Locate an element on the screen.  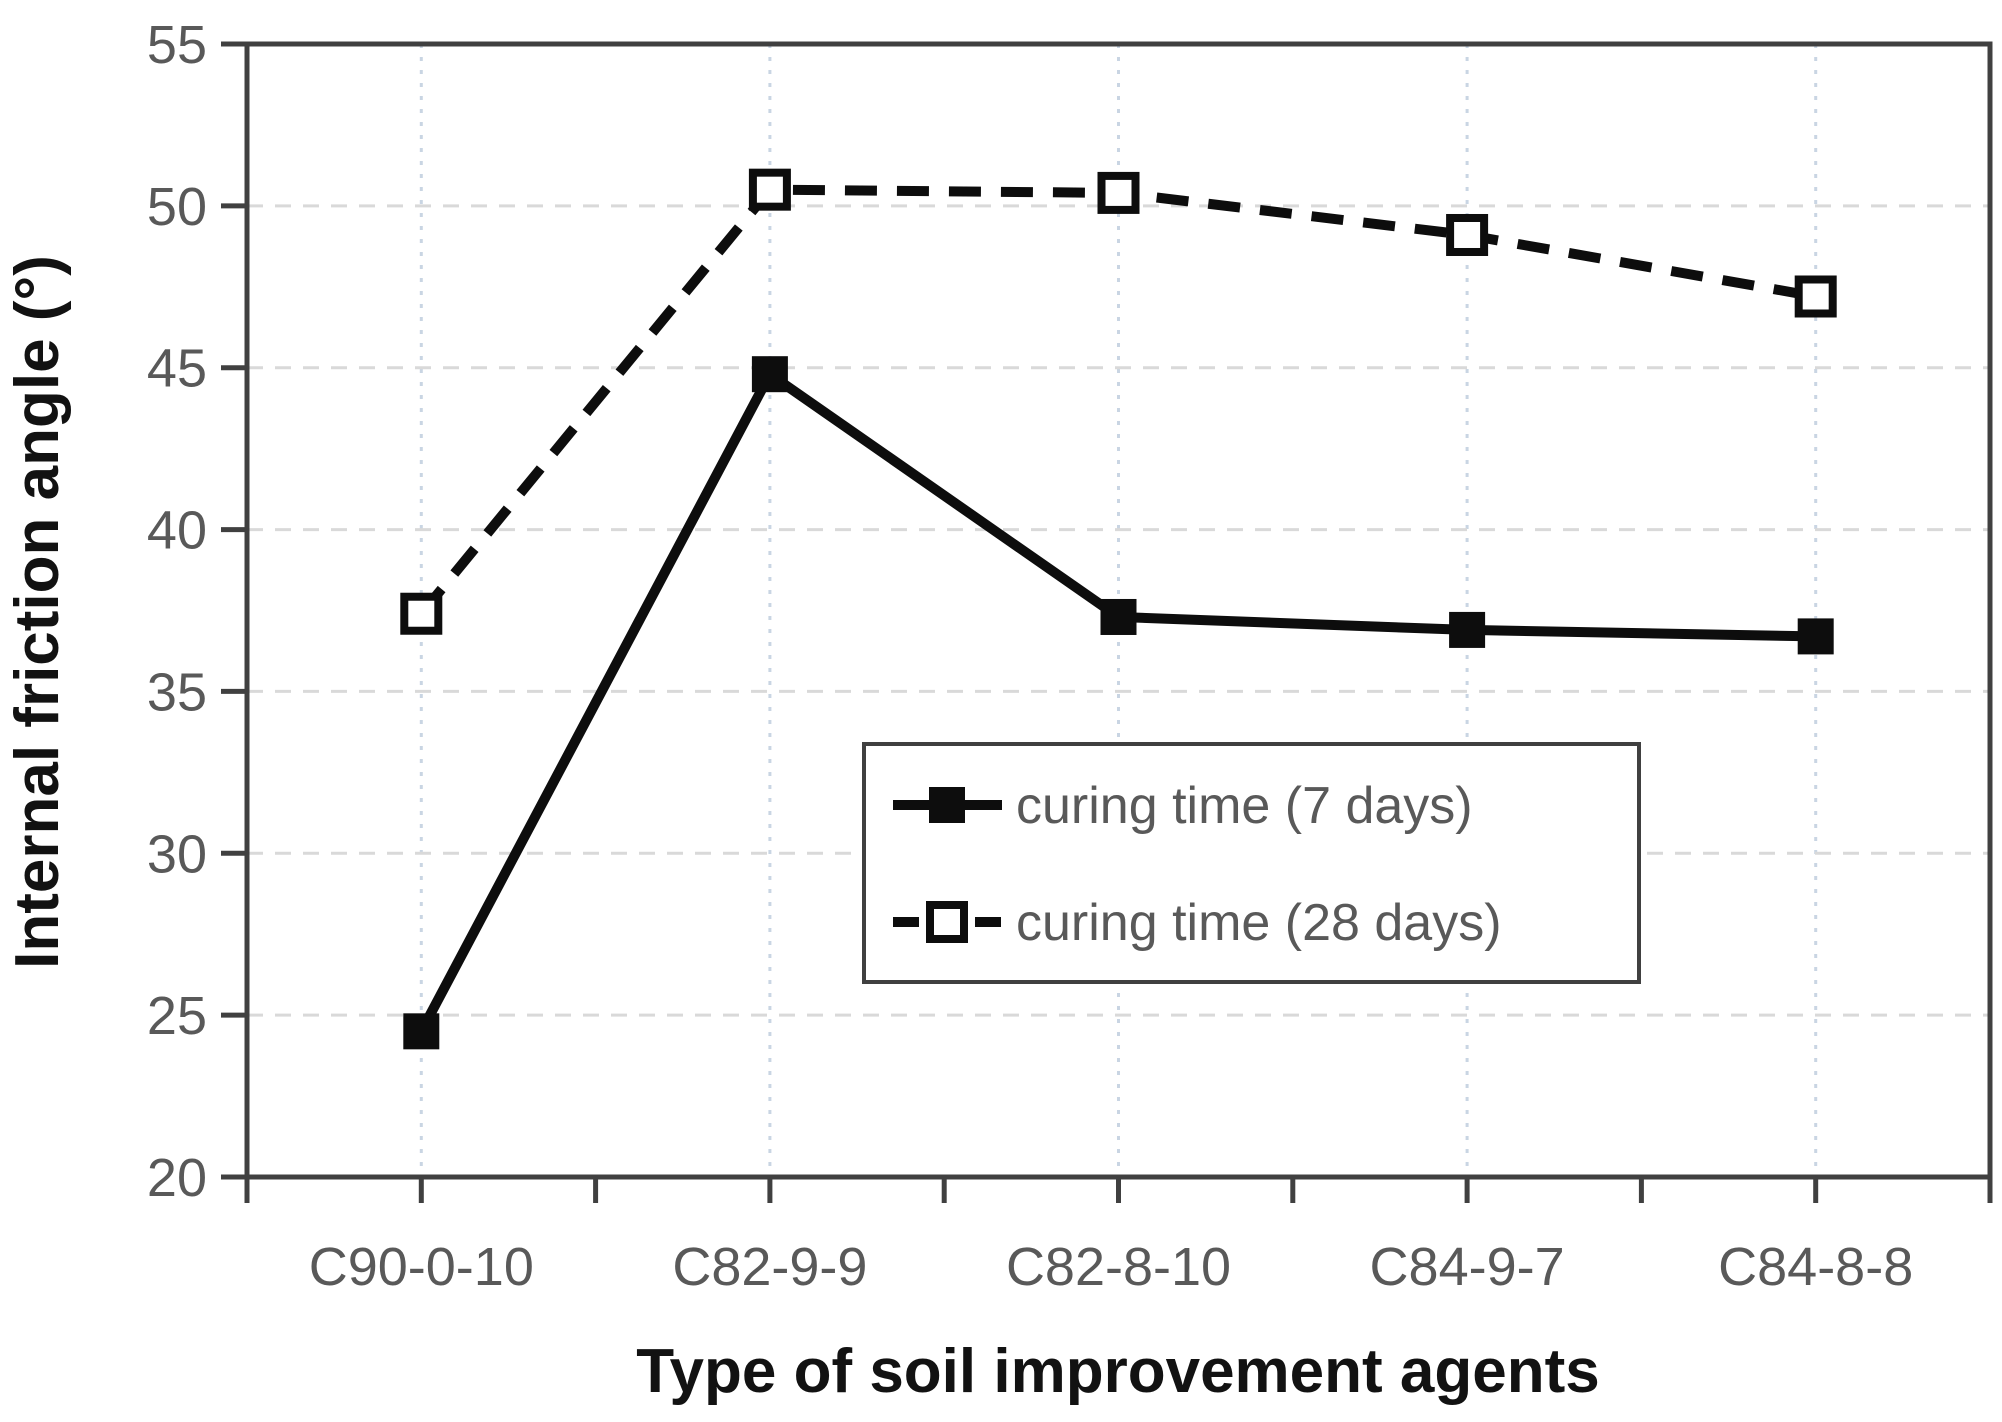
y-tick-label: 25 is located at coordinates (177, 1016).